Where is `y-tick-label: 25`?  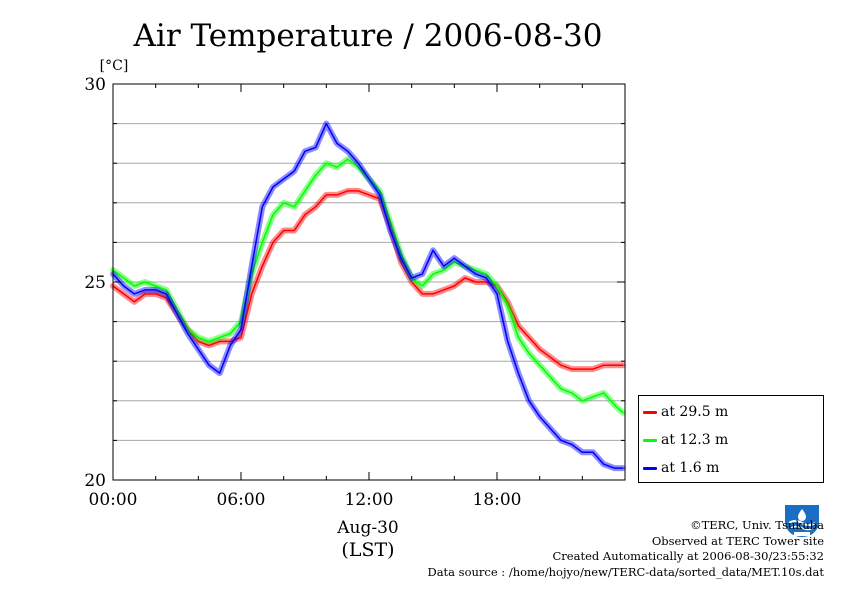 y-tick-label: 25 is located at coordinates (95, 283).